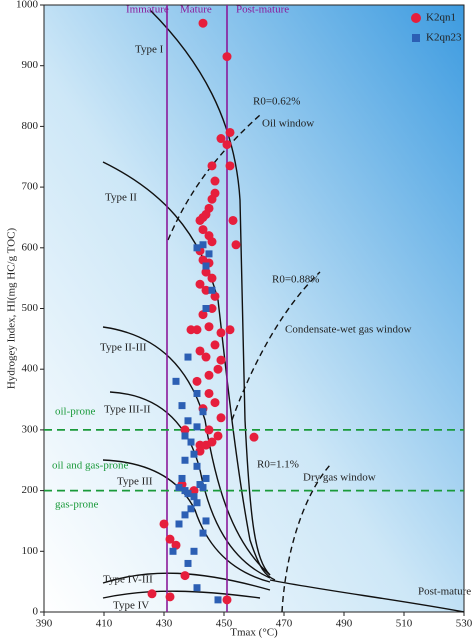 Image resolution: width=474 pixels, height=640 pixels. What do you see at coordinates (76, 505) in the screenshot?
I see `annotation: gas-prone` at bounding box center [76, 505].